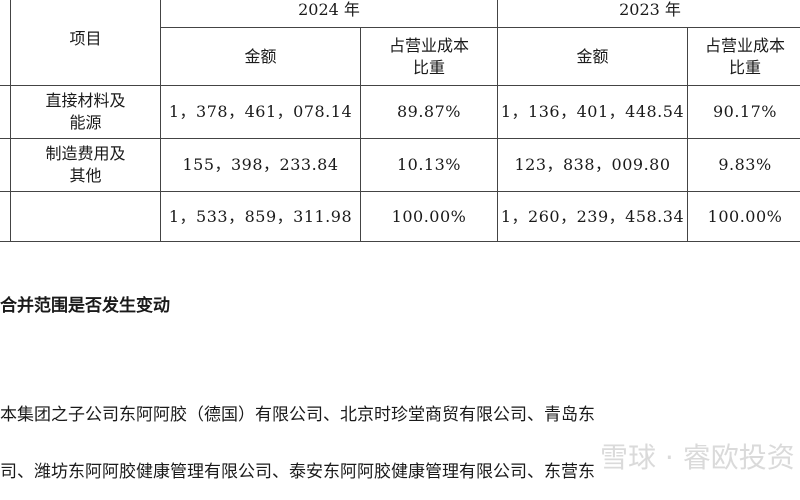 This screenshot has height=500, width=800. I want to click on row-item: 直接材料及 能源, so click(85, 112).